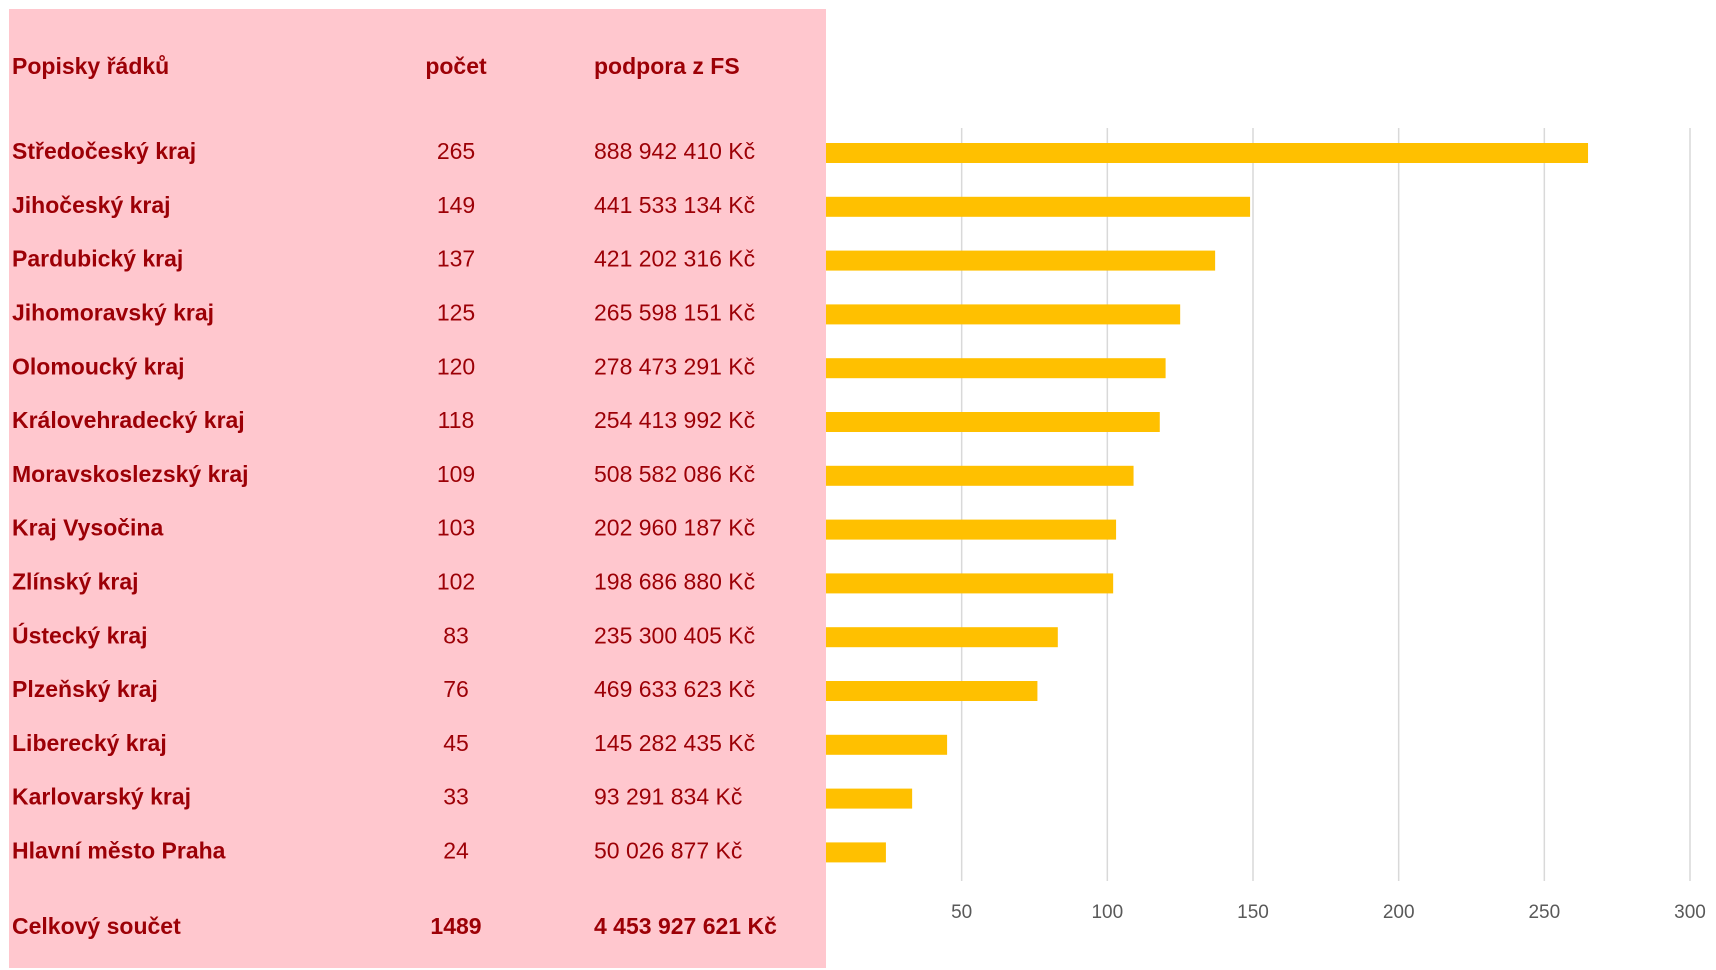  What do you see at coordinates (674, 635) in the screenshot?
I see `amount-cell: 235 300 405 Kč` at bounding box center [674, 635].